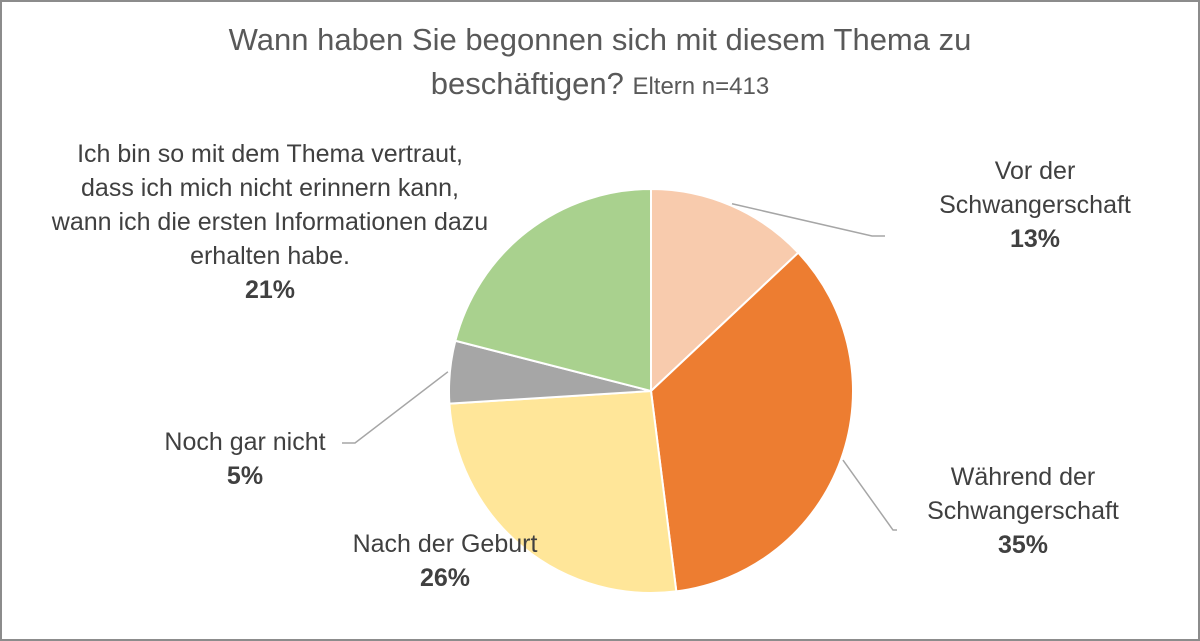 The image size is (1200, 641). I want to click on slice-label-line: Vor der, so click(1035, 171).